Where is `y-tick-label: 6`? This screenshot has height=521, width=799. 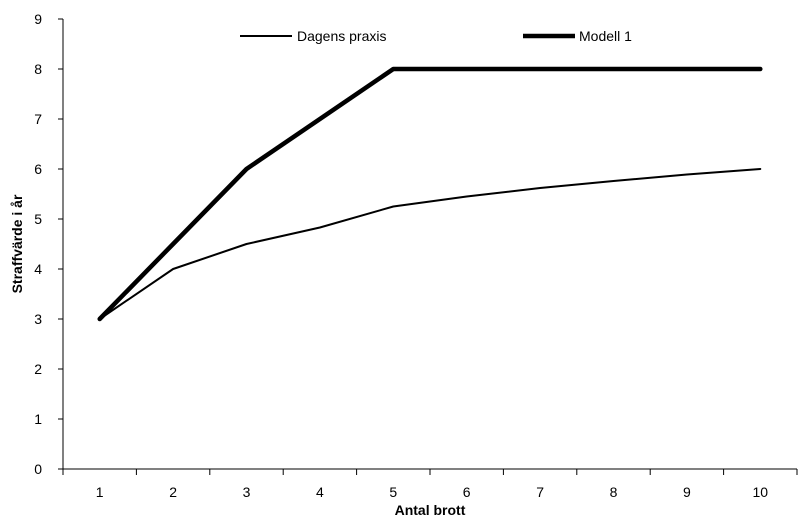 y-tick-label: 6 is located at coordinates (38, 169).